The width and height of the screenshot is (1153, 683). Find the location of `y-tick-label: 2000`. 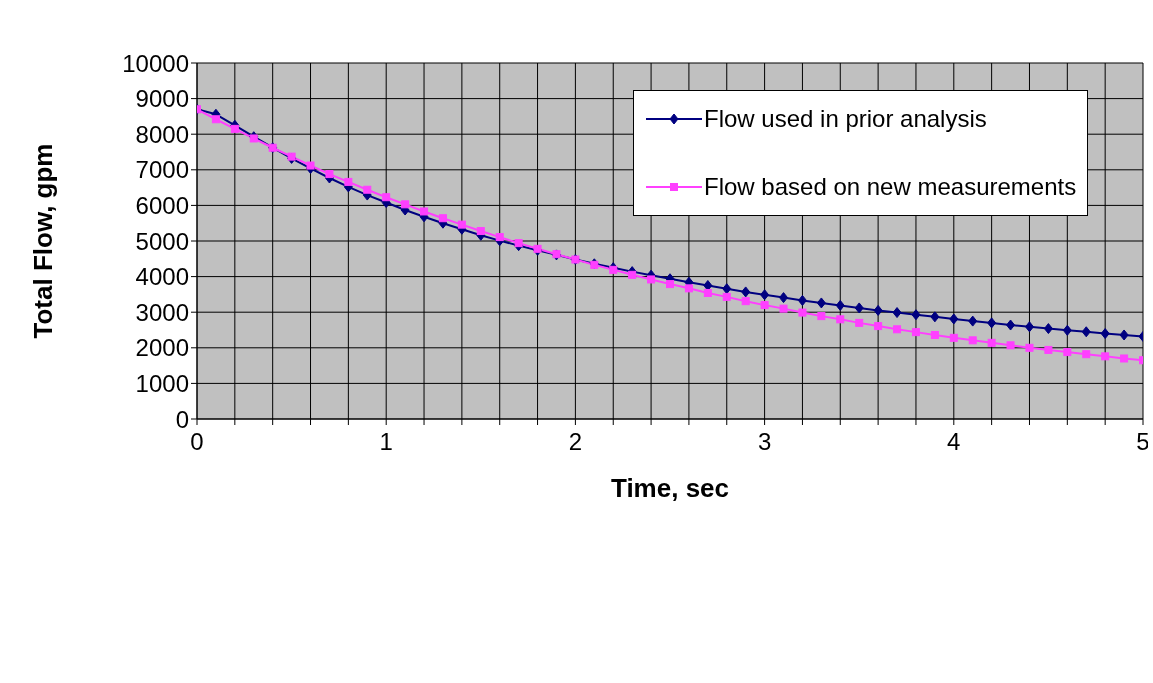

y-tick-label: 2000 is located at coordinates (162, 348).